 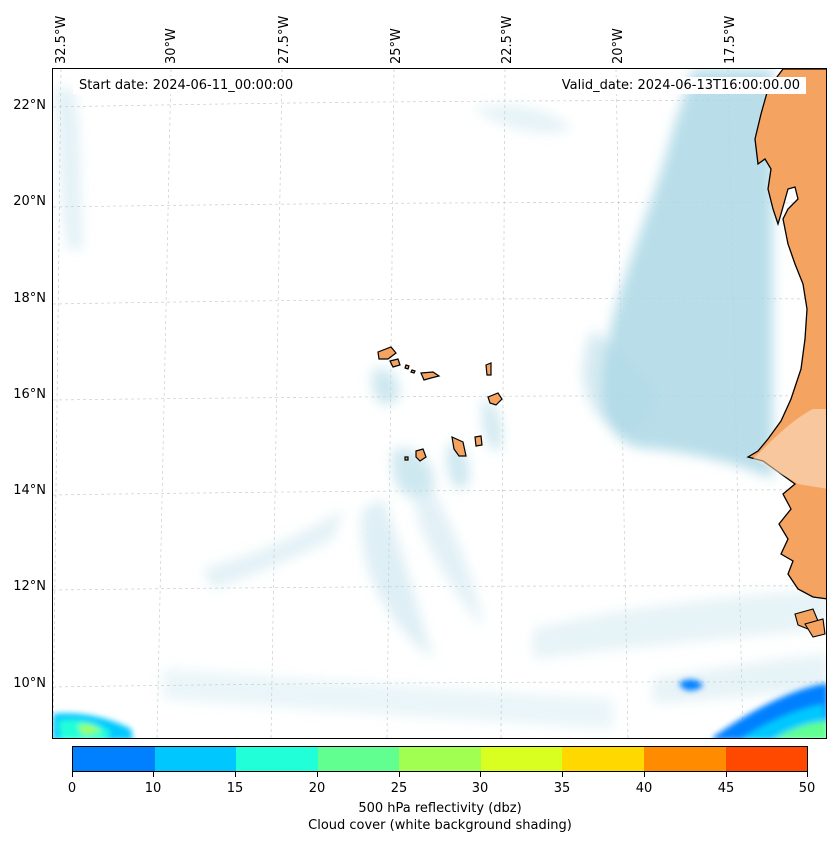 I want to click on lon-label-22-5w: 22.5°W, so click(x=507, y=39).